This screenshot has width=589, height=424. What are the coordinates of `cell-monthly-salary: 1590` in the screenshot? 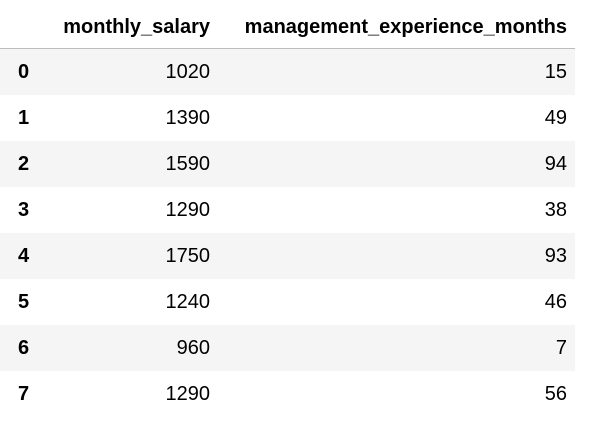 It's located at (188, 163).